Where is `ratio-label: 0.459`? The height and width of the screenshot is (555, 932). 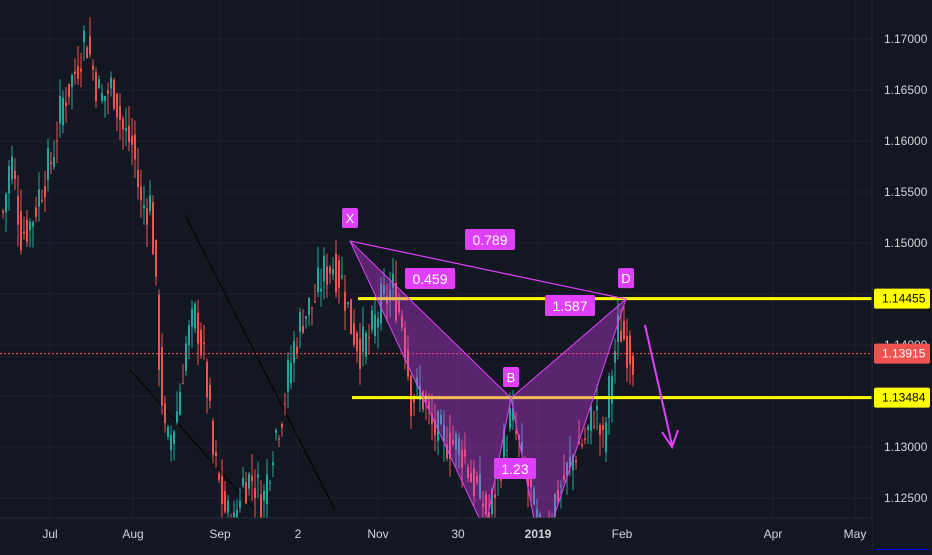
ratio-label: 0.459 is located at coordinates (429, 279).